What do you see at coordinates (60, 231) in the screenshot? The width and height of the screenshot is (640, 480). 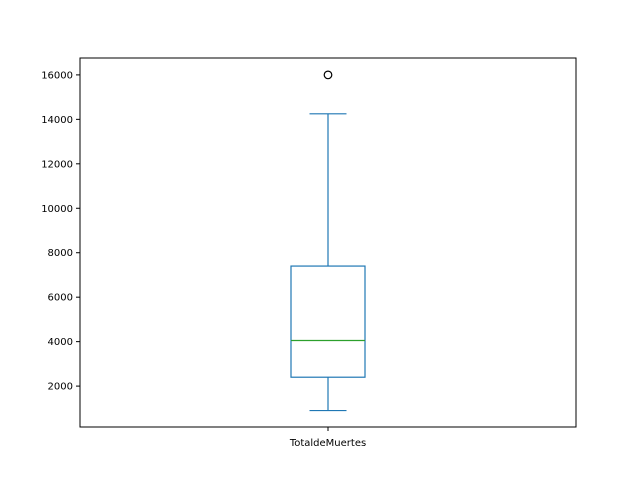 I see `y-axis: 2000 4000 6000 8000 10000 12000 14000 16000` at bounding box center [60, 231].